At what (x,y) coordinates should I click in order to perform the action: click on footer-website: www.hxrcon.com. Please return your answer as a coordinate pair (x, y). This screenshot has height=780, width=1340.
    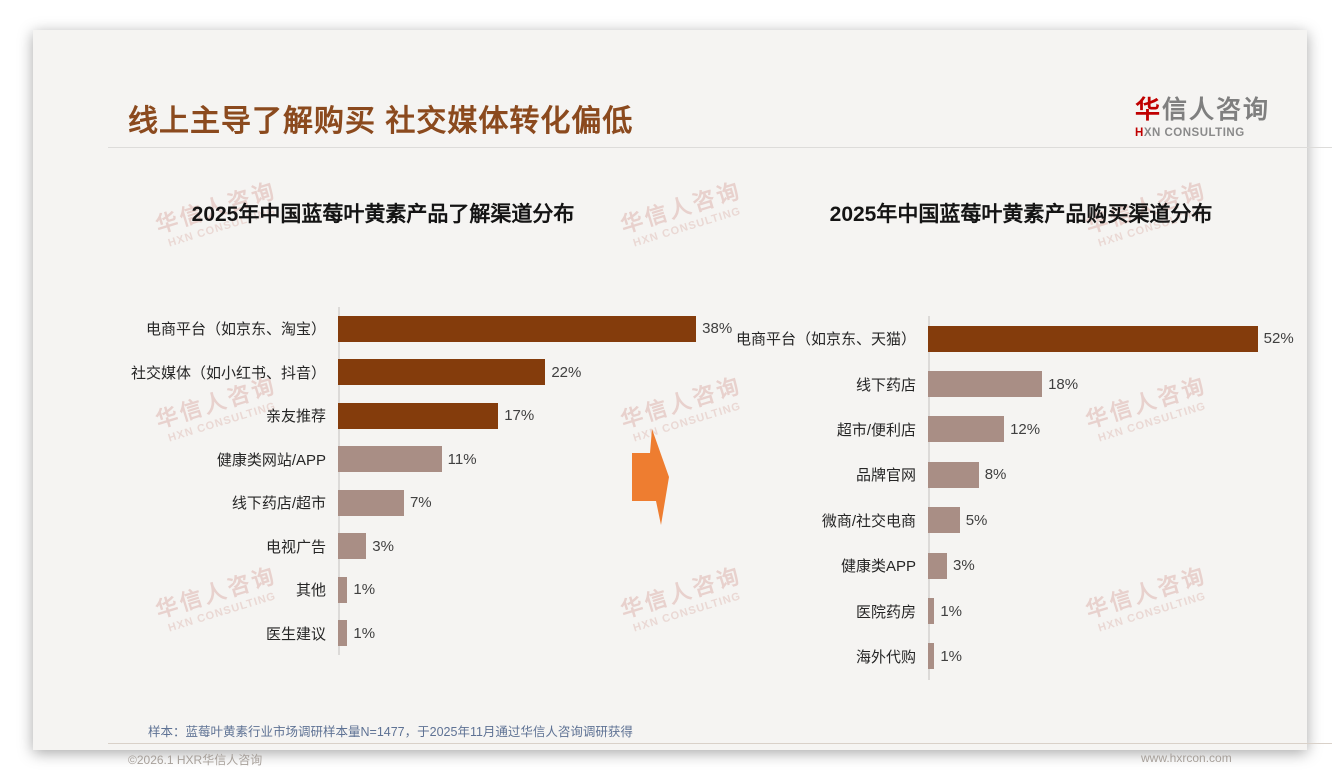
    Looking at the image, I should click on (1186, 758).